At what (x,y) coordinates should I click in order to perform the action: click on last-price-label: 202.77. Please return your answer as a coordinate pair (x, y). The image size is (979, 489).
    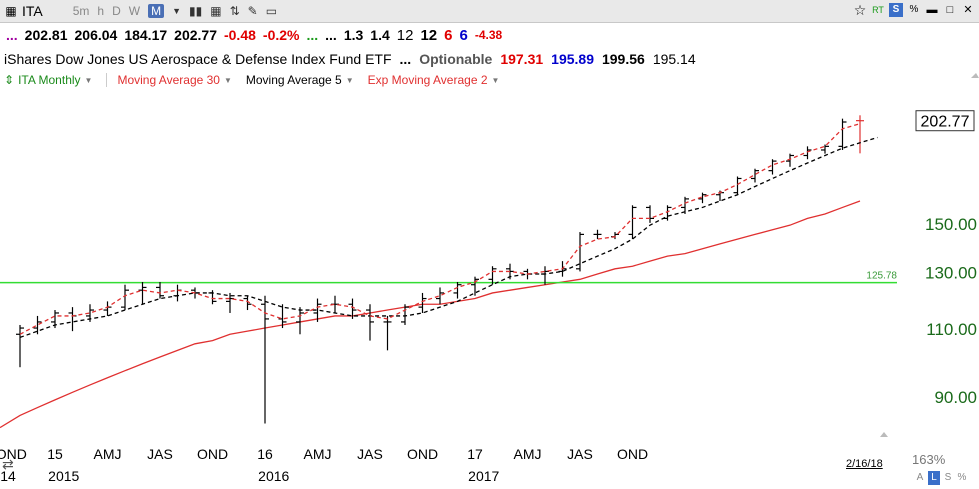
    Looking at the image, I should click on (945, 122).